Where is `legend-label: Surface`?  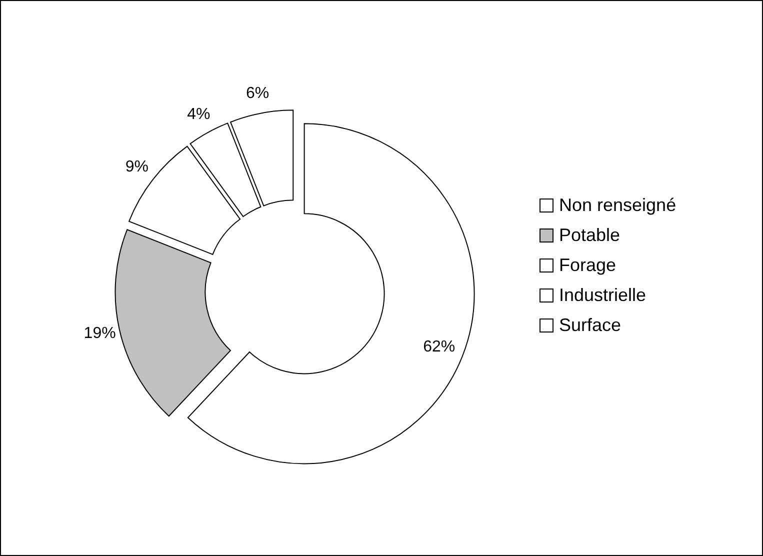 legend-label: Surface is located at coordinates (590, 324).